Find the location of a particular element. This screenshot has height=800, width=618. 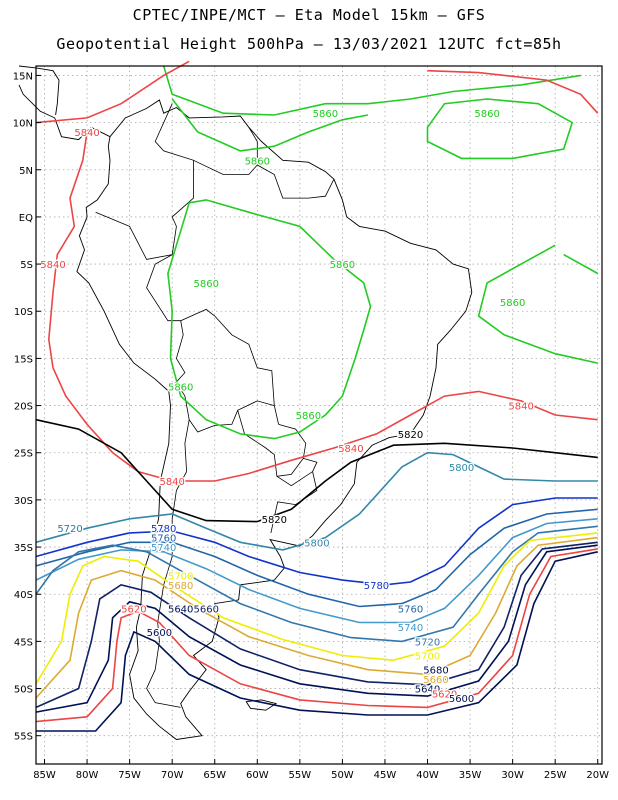

lat-tick-label: 40S is located at coordinates (23, 595).